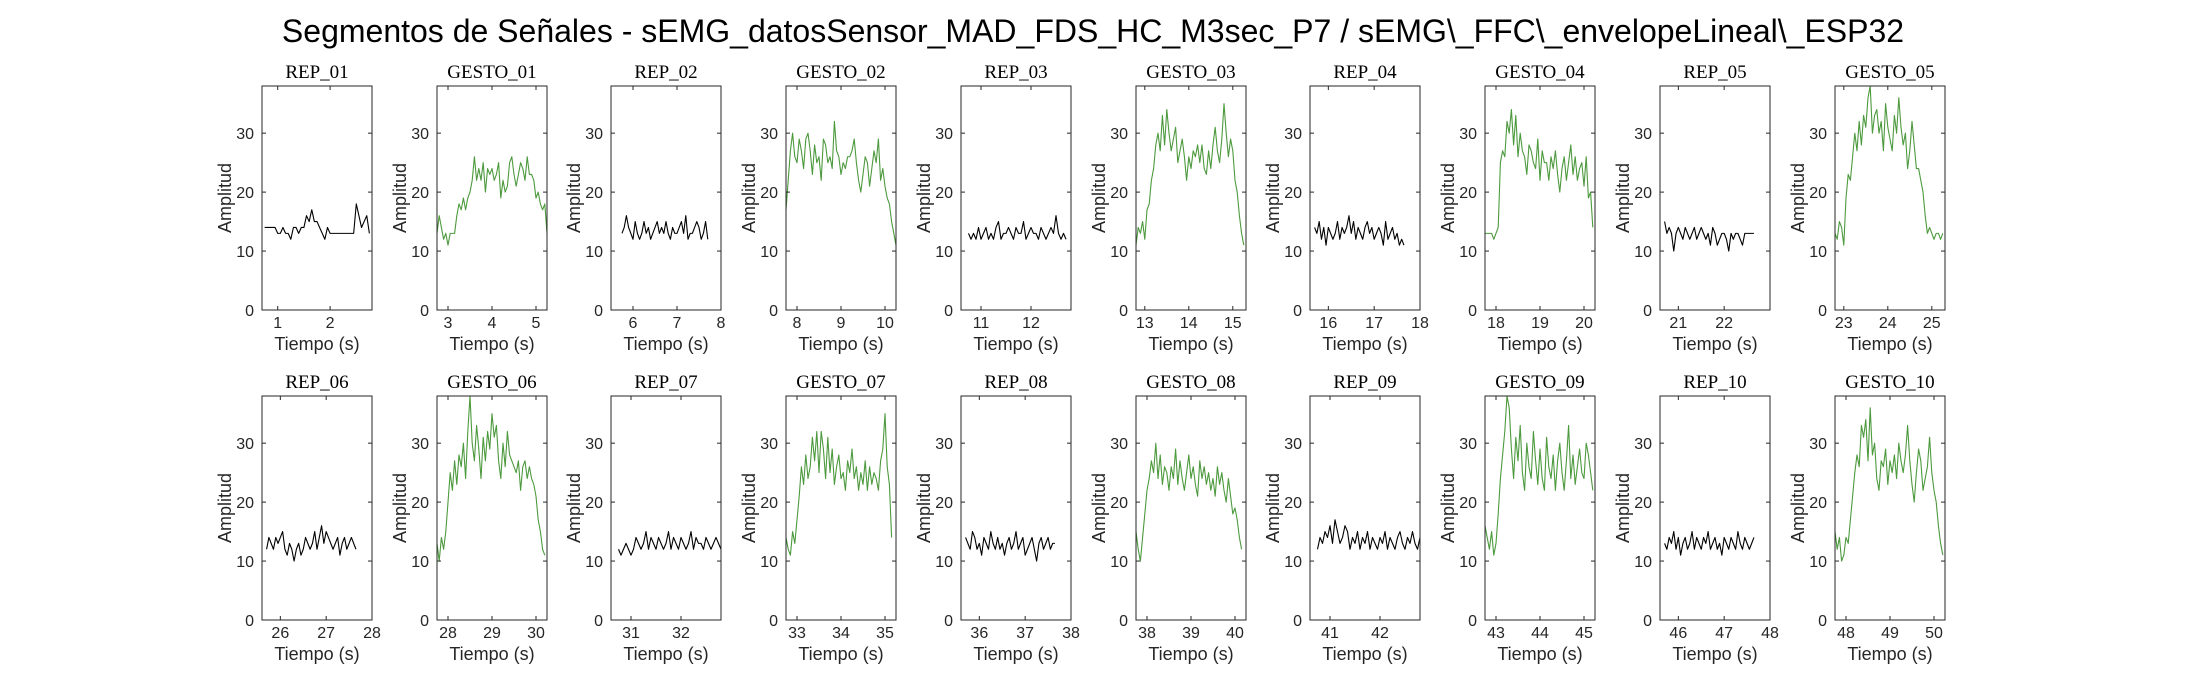  I want to click on subplot-gesto-06: GESTO_06 0 10 20 30 28 29 30 Tiempo (s) Amplitud, so click(469, 518).